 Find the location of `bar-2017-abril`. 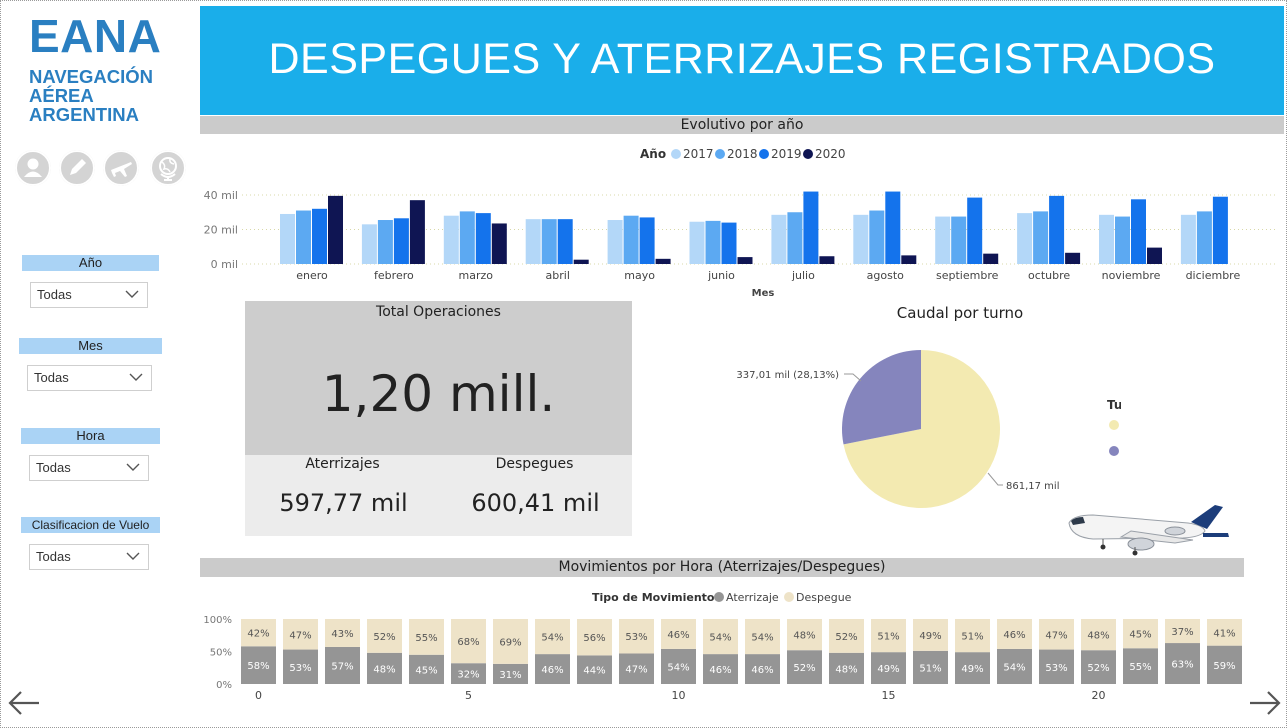

bar-2017-abril is located at coordinates (533, 241).